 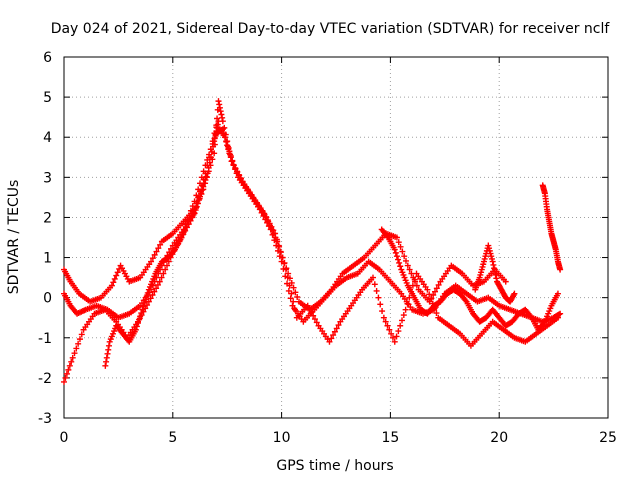 I want to click on y-tick-label: -2, so click(x=45, y=379).